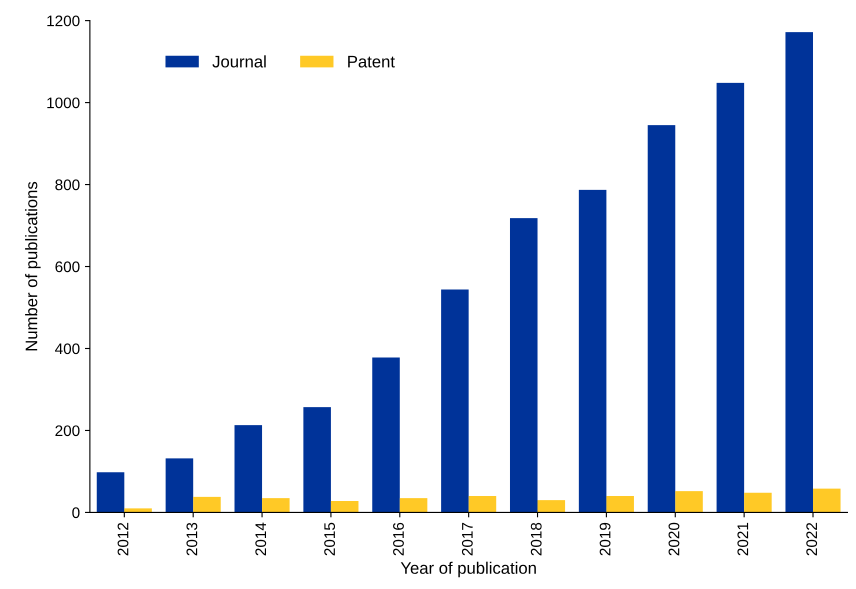  What do you see at coordinates (33, 266) in the screenshot?
I see `y-axis-title: Number of publications` at bounding box center [33, 266].